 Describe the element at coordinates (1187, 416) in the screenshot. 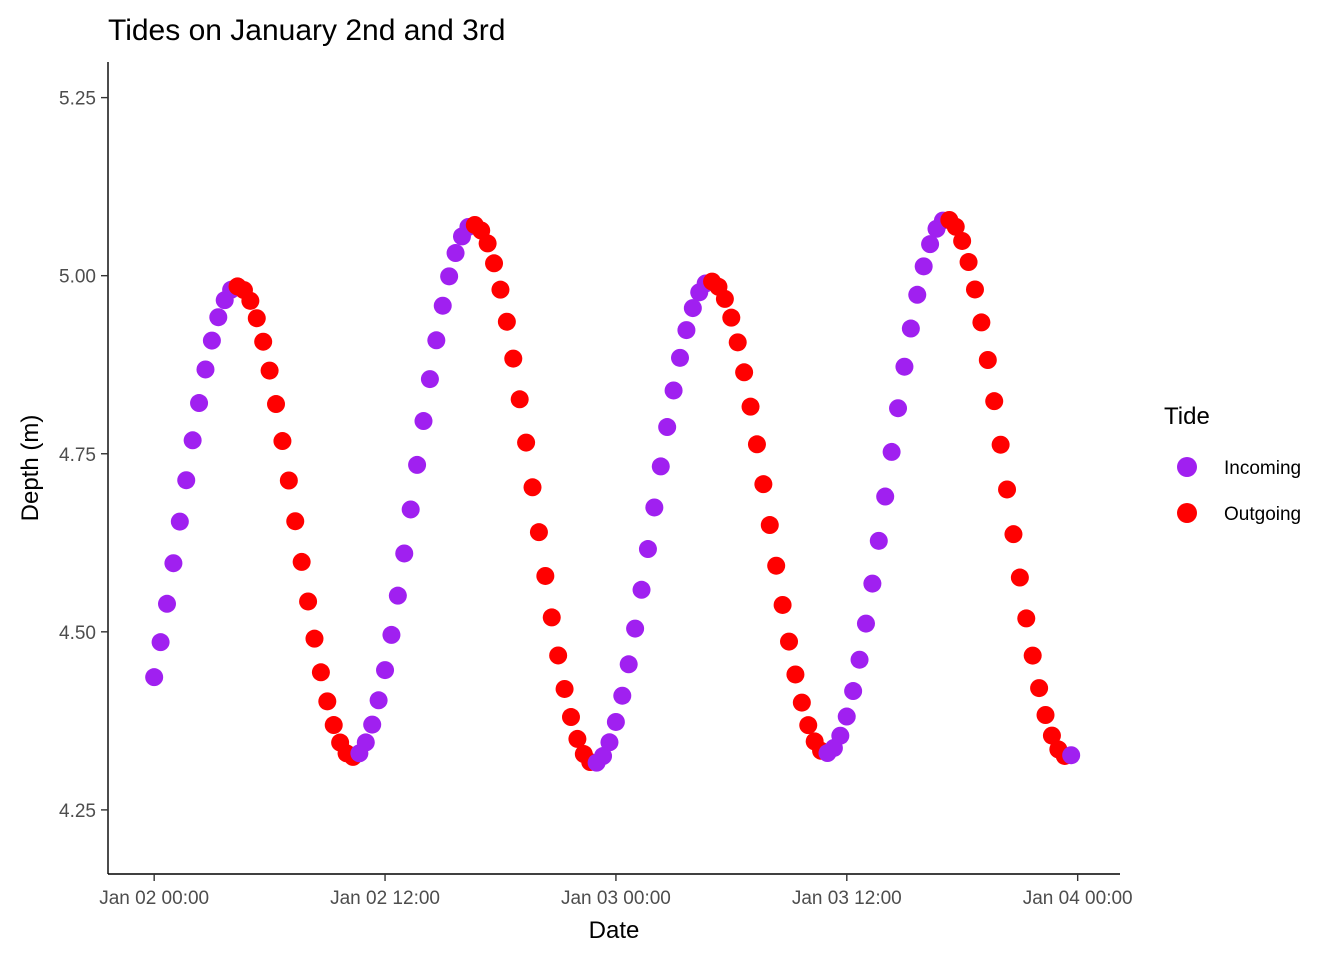

I see `legend-title: Tide` at that location.